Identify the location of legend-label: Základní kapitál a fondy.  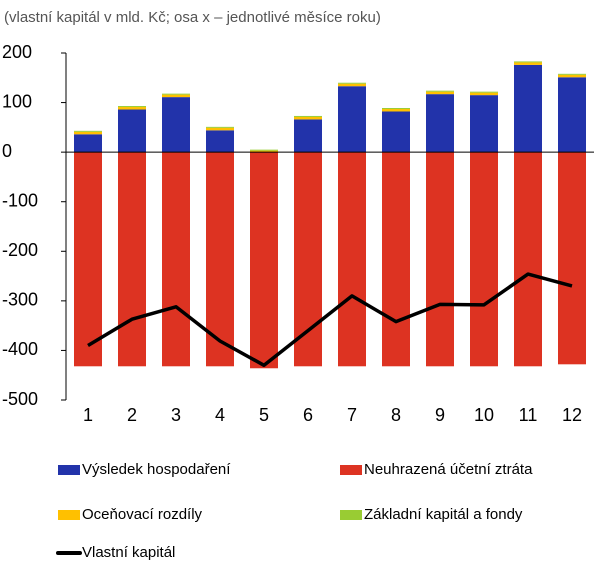
(443, 514).